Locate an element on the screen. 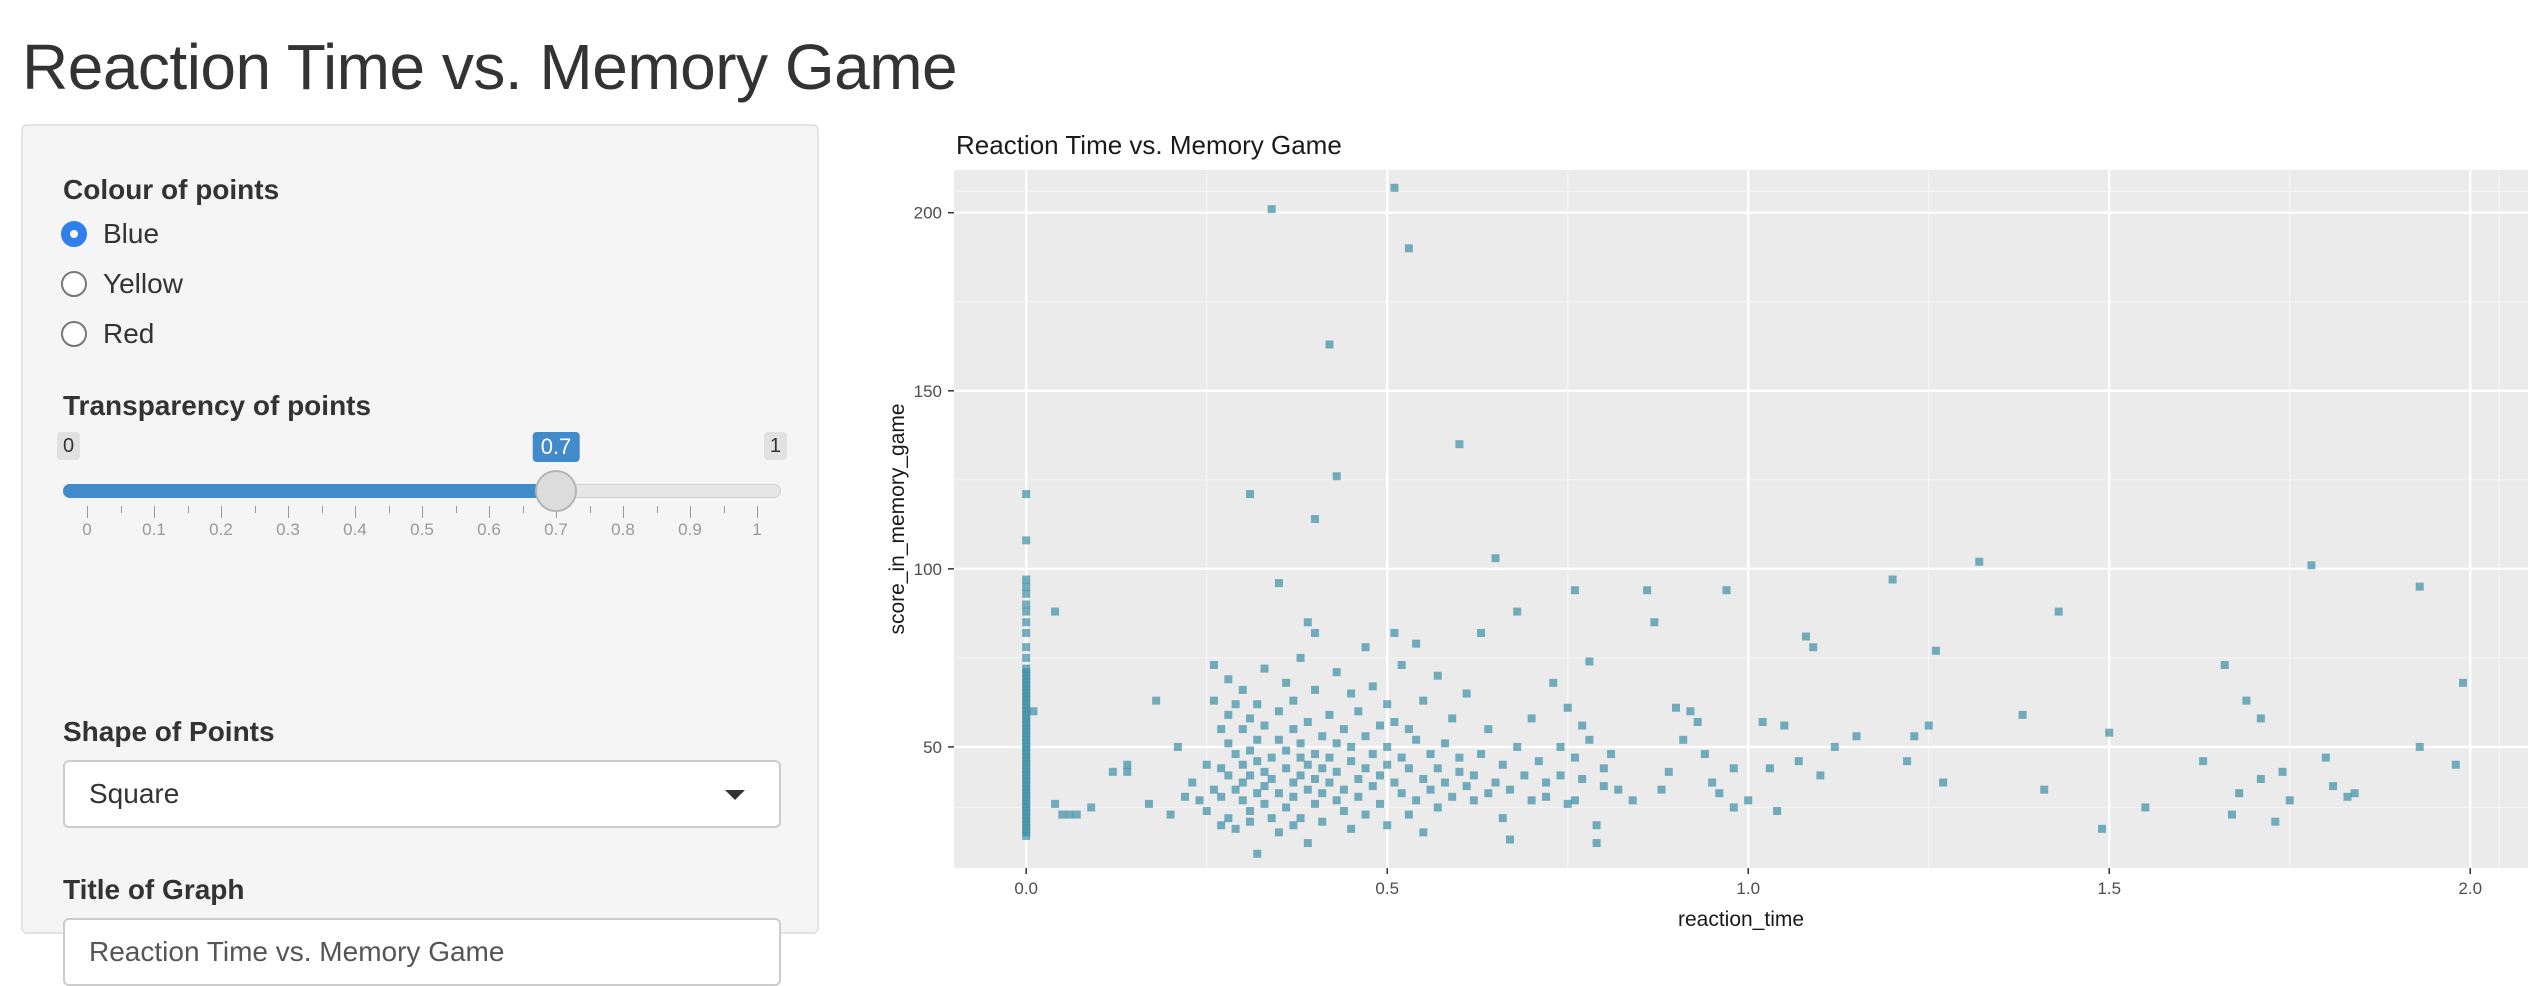 The image size is (2546, 986). slider-handle is located at coordinates (556, 491).